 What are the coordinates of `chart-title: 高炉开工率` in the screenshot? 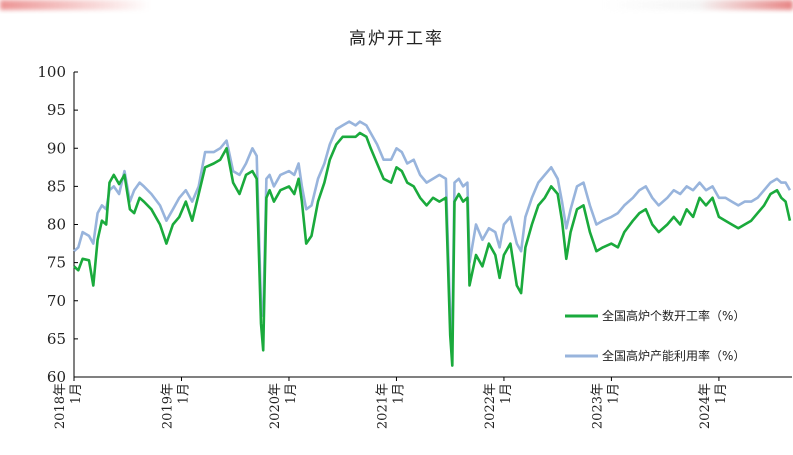 It's located at (396, 39).